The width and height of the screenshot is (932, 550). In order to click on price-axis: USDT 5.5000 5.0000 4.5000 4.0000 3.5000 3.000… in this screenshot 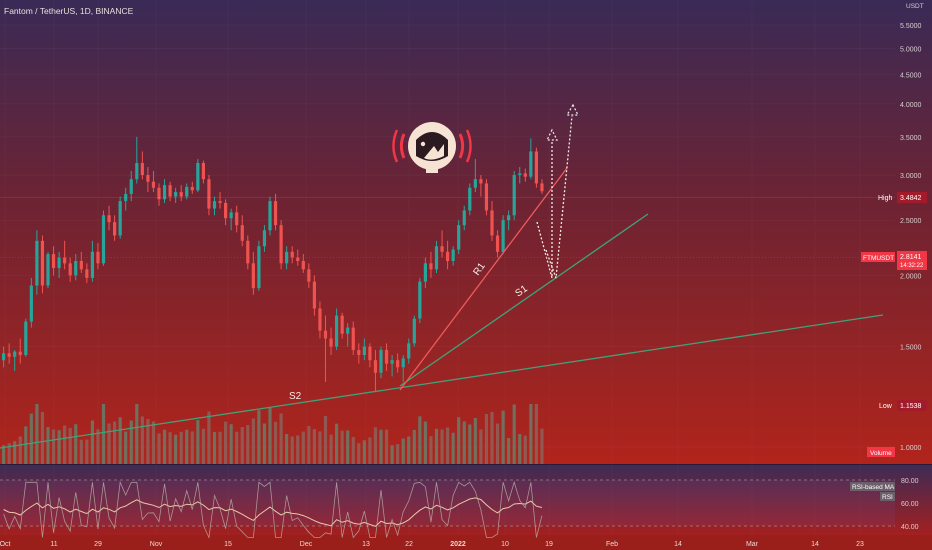, I will do `click(912, 227)`.